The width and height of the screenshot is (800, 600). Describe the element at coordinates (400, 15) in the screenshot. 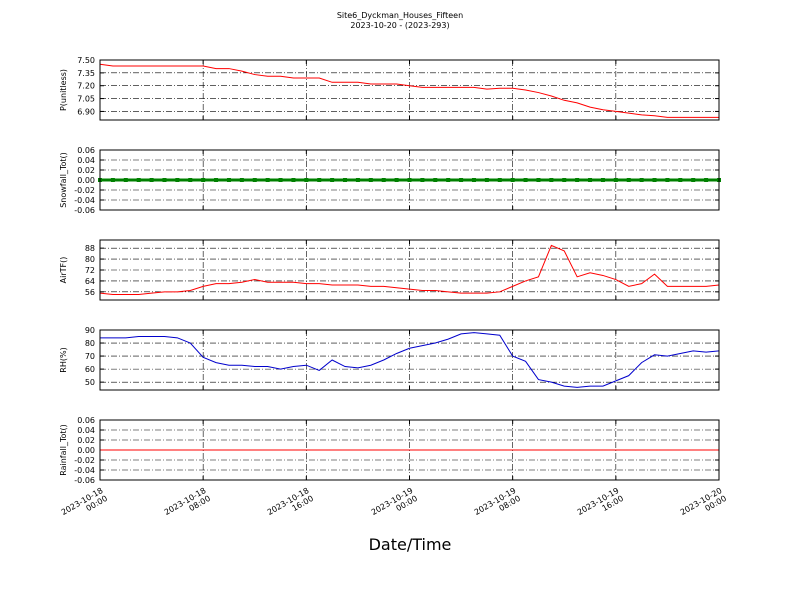

I see `chart-title: Site6_Dyckman_Houses_Fifteen` at that location.